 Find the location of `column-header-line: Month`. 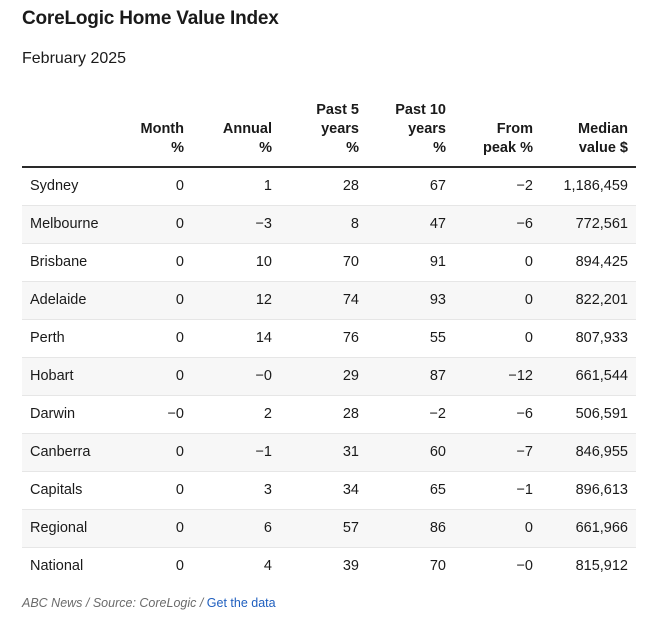

column-header-line: Month is located at coordinates (162, 129).